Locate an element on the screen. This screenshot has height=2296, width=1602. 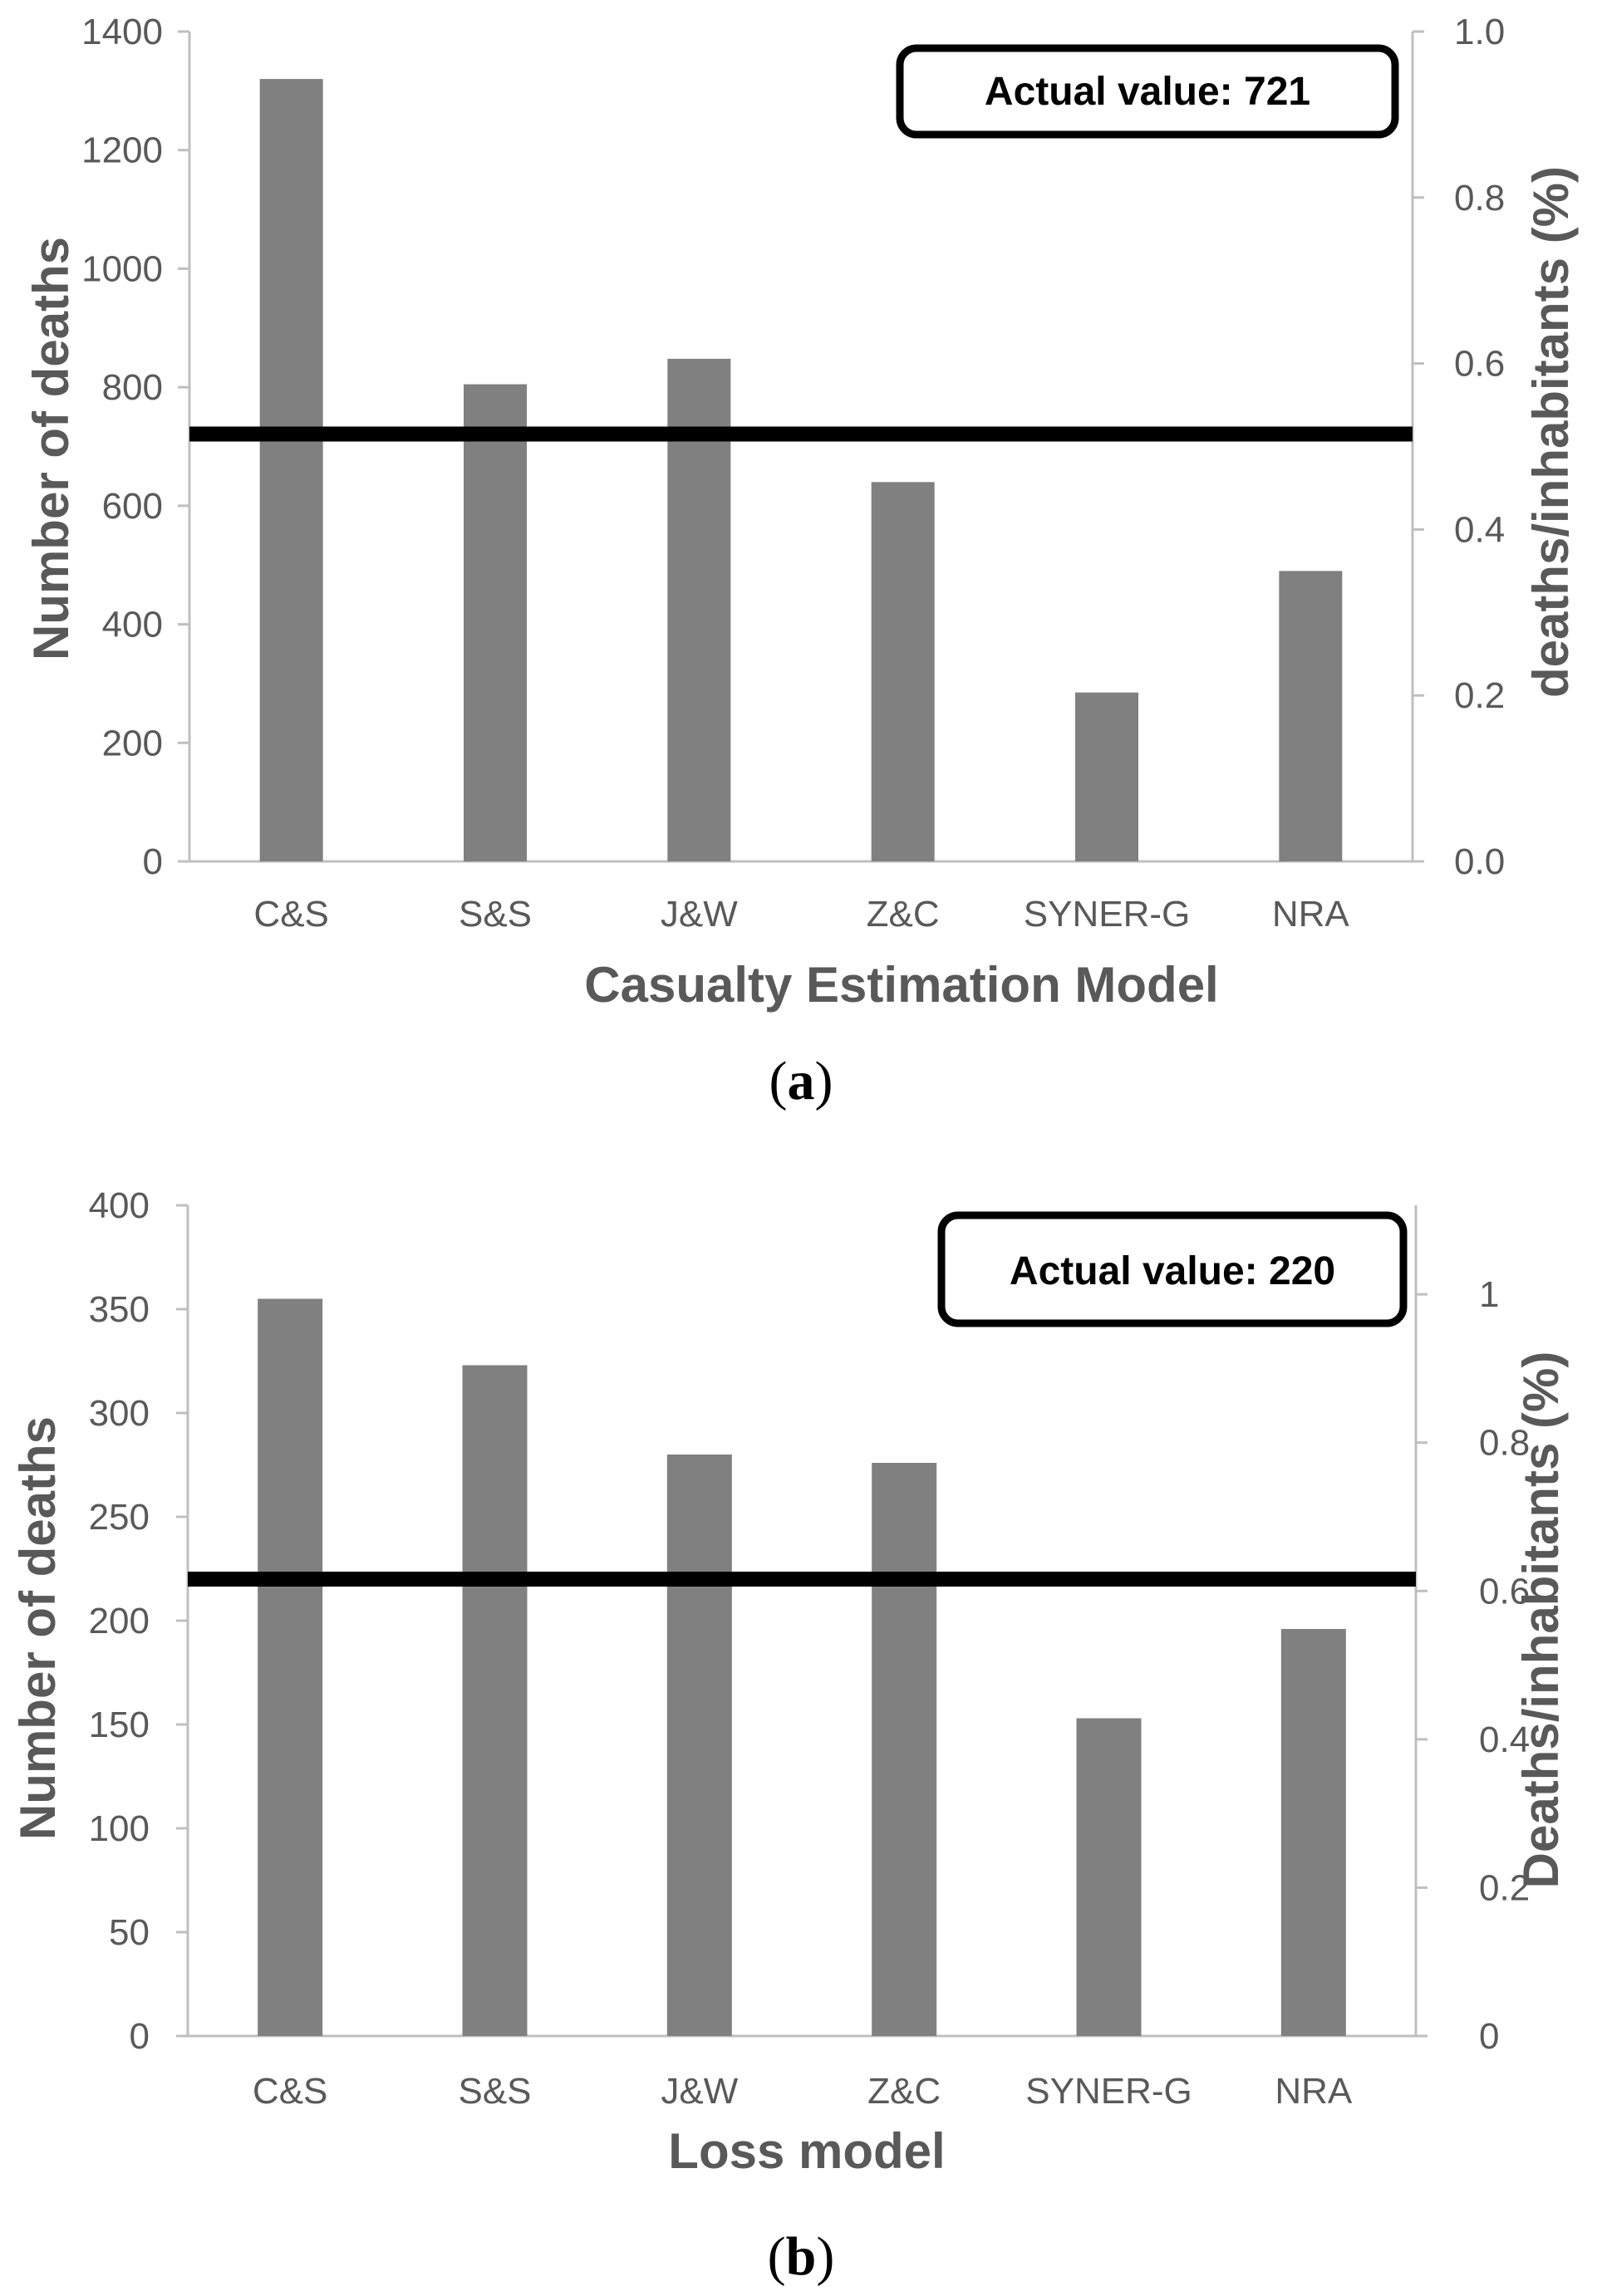
chart-b-panel-letter: b is located at coordinates (801, 2256).